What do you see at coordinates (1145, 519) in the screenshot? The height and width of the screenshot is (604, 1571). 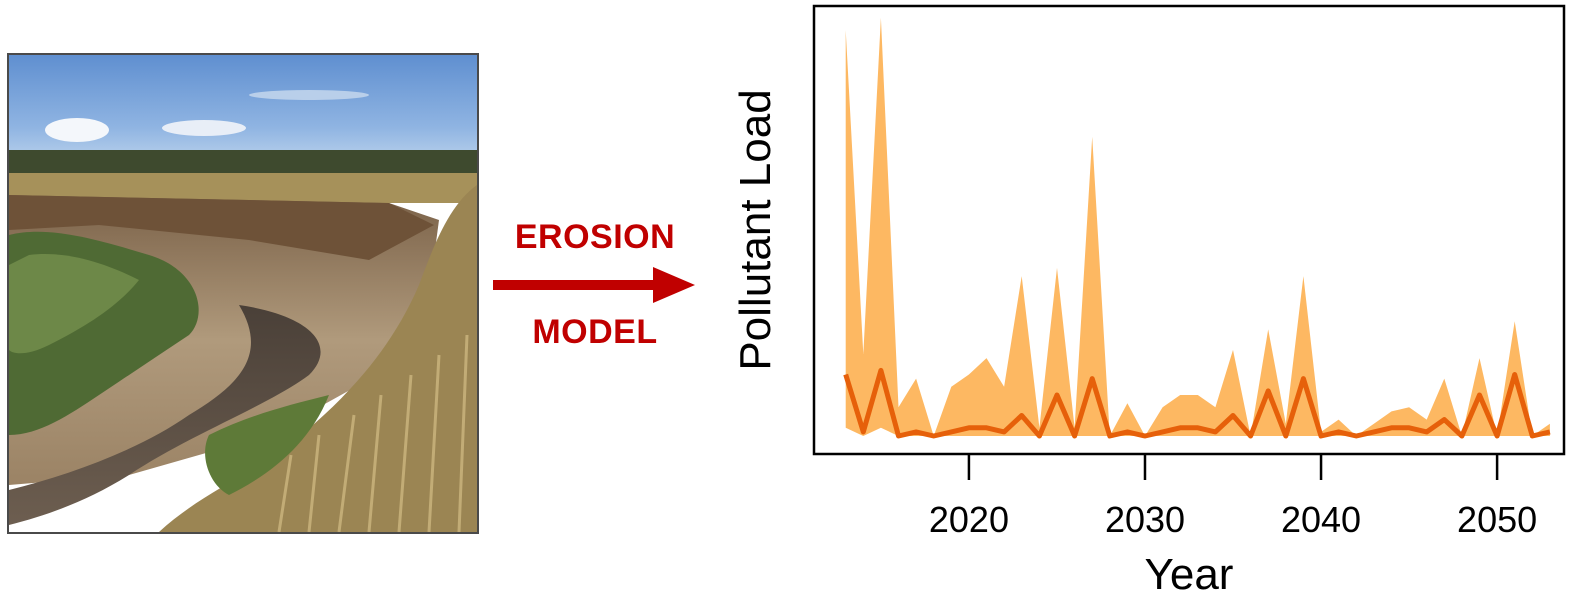 I see `x-tick-label: 2030` at bounding box center [1145, 519].